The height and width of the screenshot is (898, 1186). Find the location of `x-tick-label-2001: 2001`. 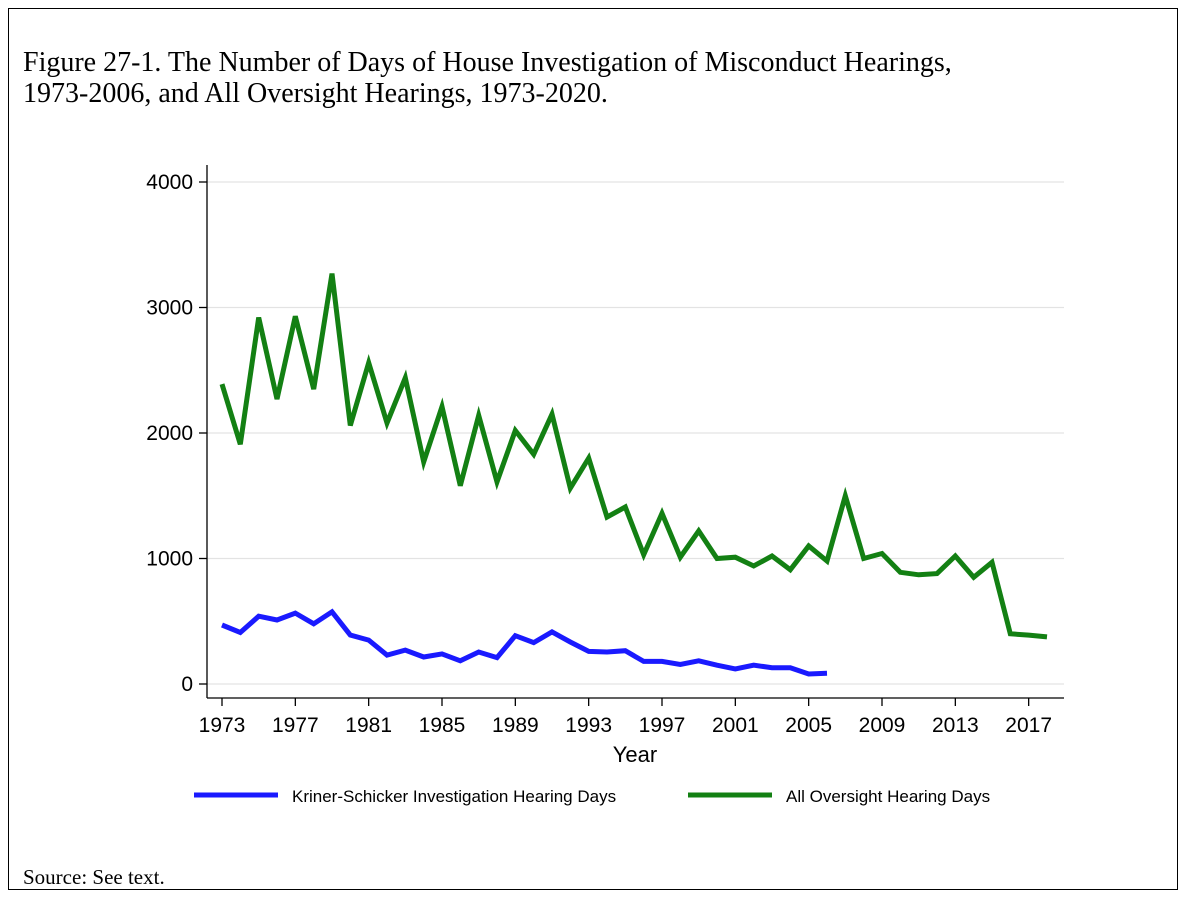

x-tick-label-2001: 2001 is located at coordinates (735, 725).